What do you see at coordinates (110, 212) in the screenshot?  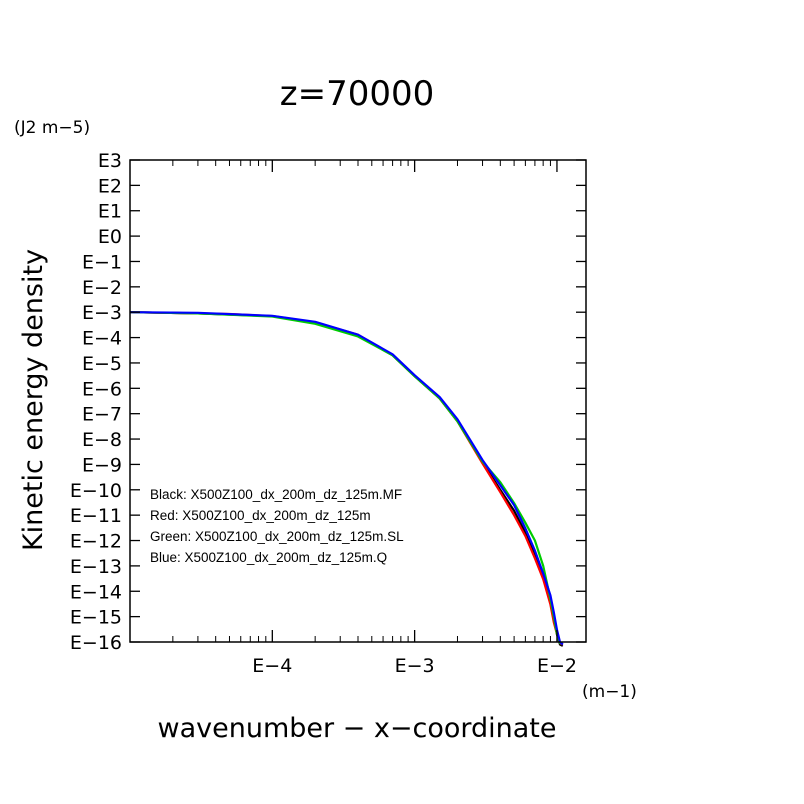 I see `y-tick-label: E1` at bounding box center [110, 212].